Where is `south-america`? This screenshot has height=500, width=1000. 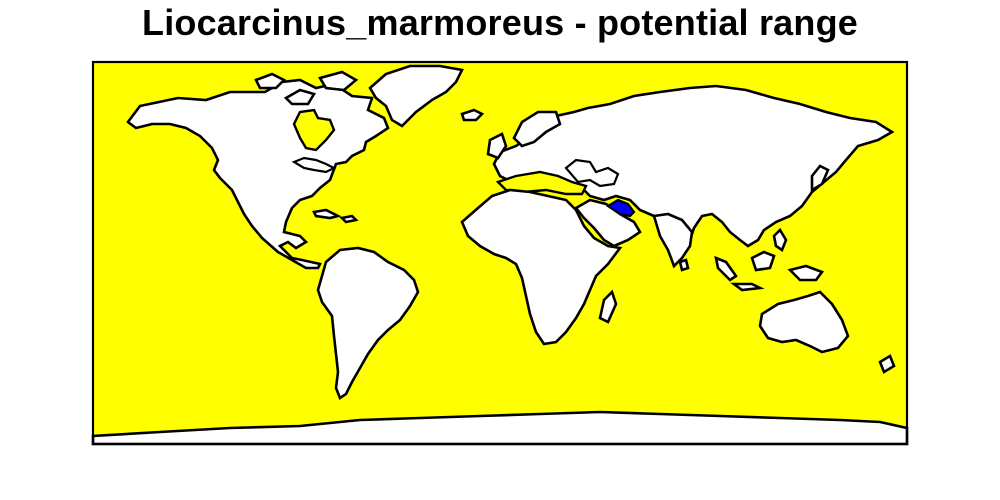 south-america is located at coordinates (368, 323).